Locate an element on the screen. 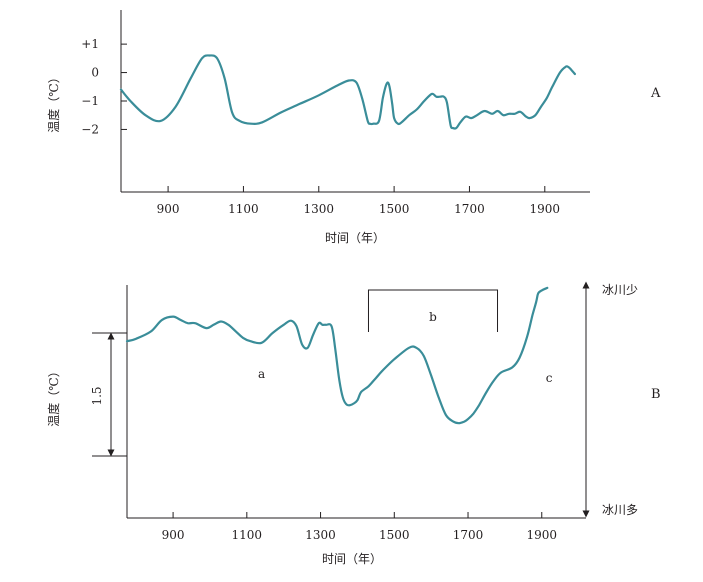 This screenshot has height=582, width=703. panel-b-glacier-more-label: 冰川多 is located at coordinates (620, 510).